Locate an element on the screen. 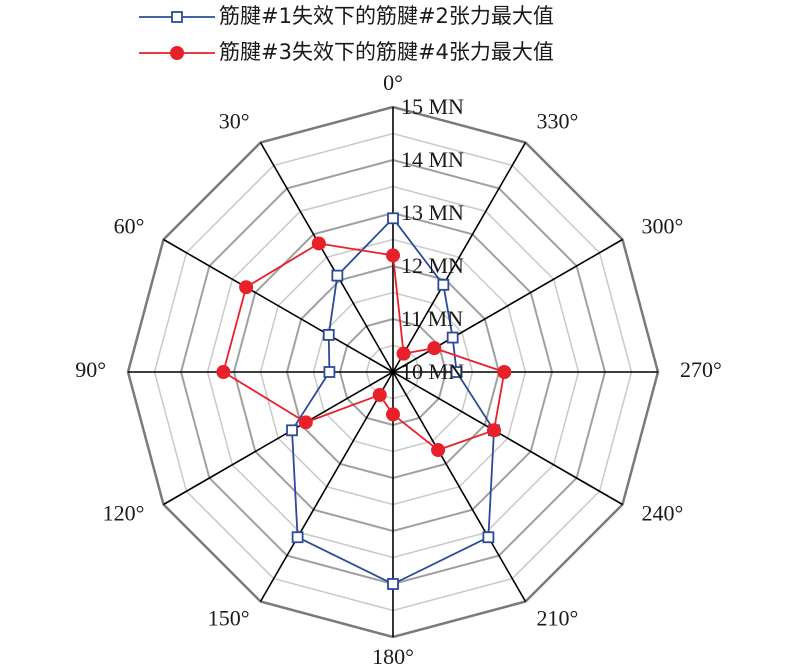 The width and height of the screenshot is (800, 665). angle-label: 270° is located at coordinates (701, 369).